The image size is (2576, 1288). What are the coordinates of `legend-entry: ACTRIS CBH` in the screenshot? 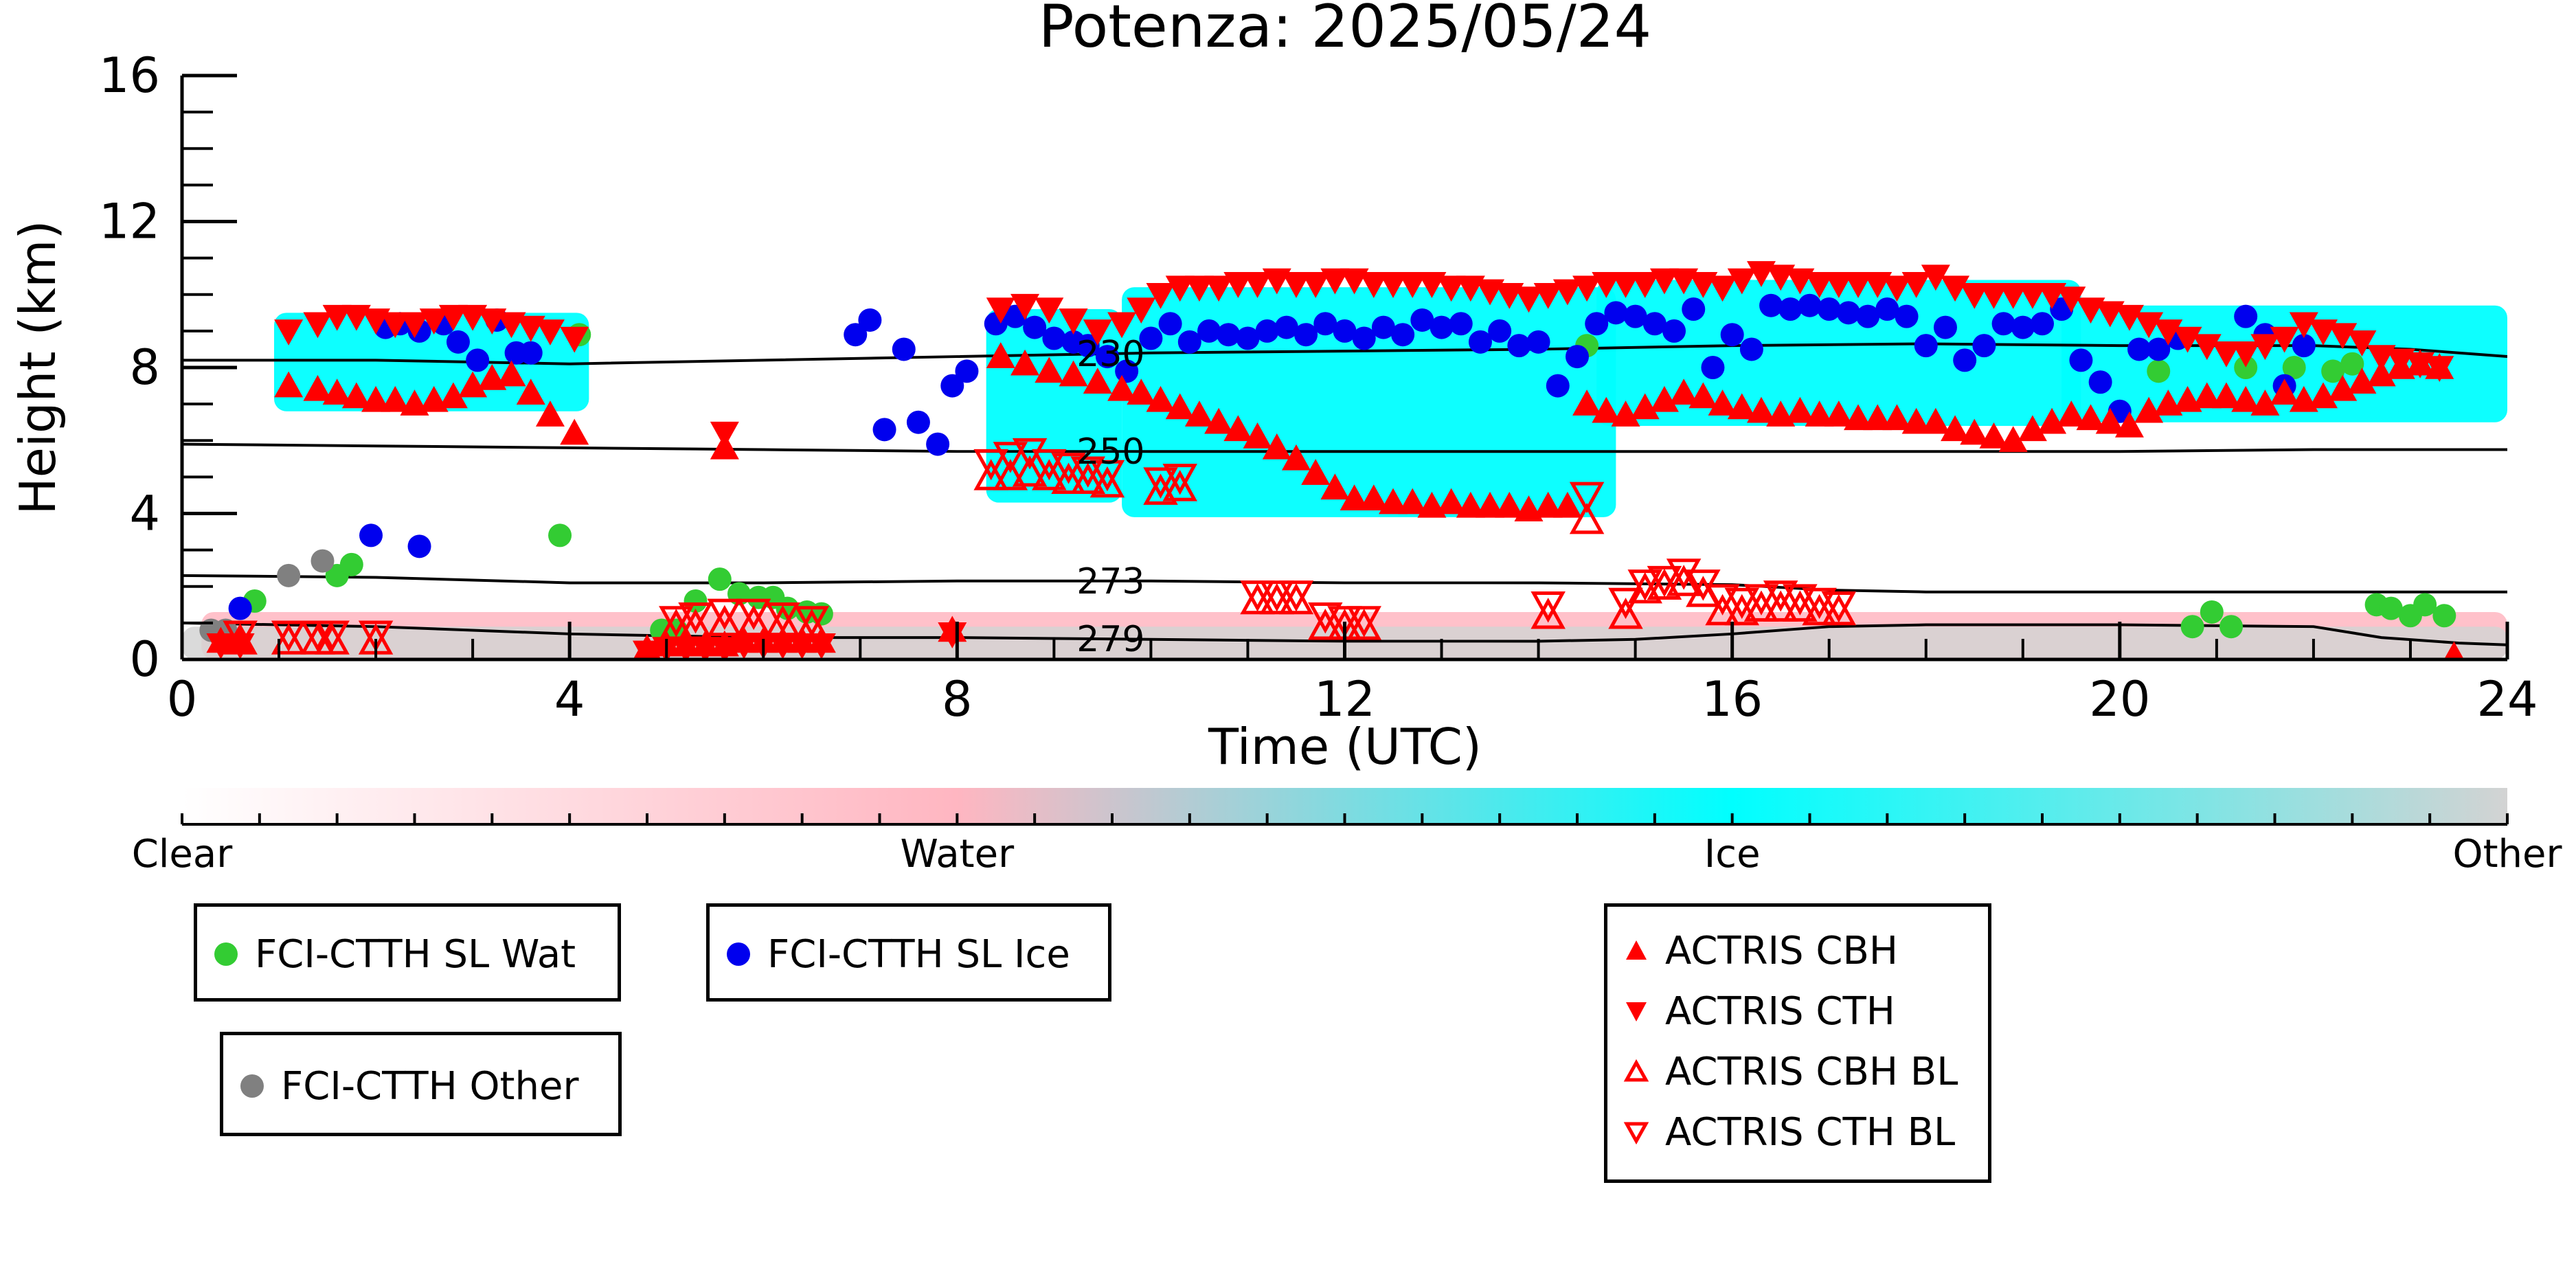 It's located at (1805, 950).